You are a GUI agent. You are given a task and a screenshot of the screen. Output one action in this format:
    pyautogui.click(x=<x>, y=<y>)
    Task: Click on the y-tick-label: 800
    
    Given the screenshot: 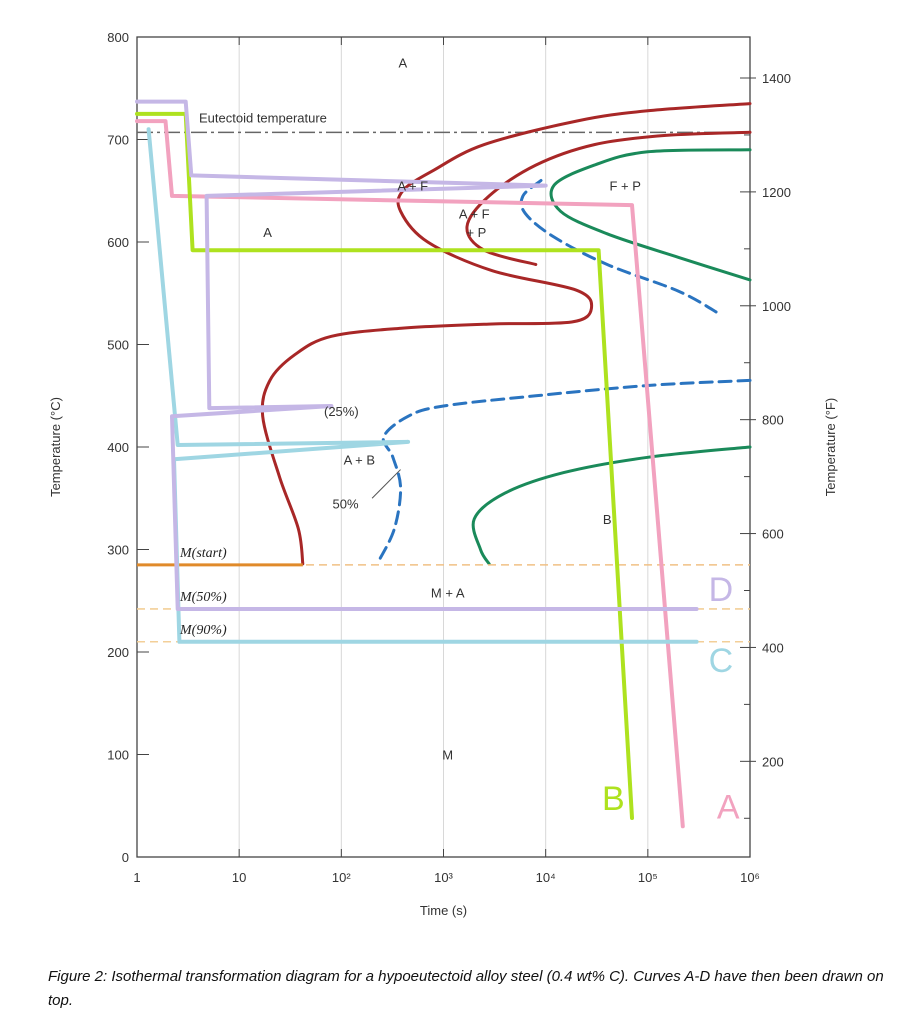 What is the action you would take?
    pyautogui.click(x=118, y=37)
    